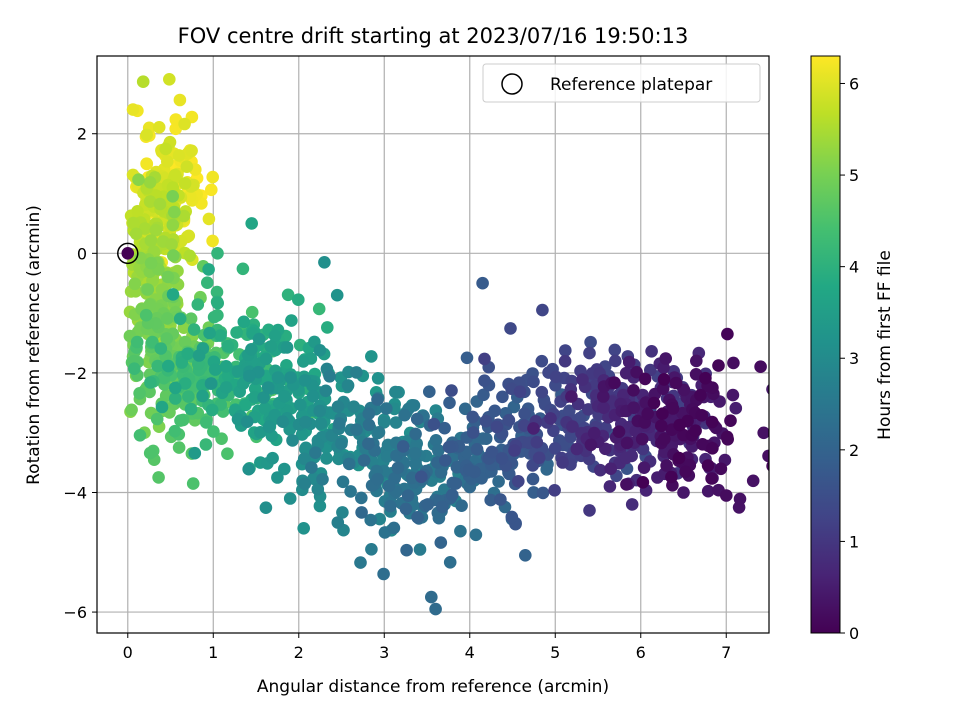  I want to click on legend: Reference platepar, so click(621, 83).